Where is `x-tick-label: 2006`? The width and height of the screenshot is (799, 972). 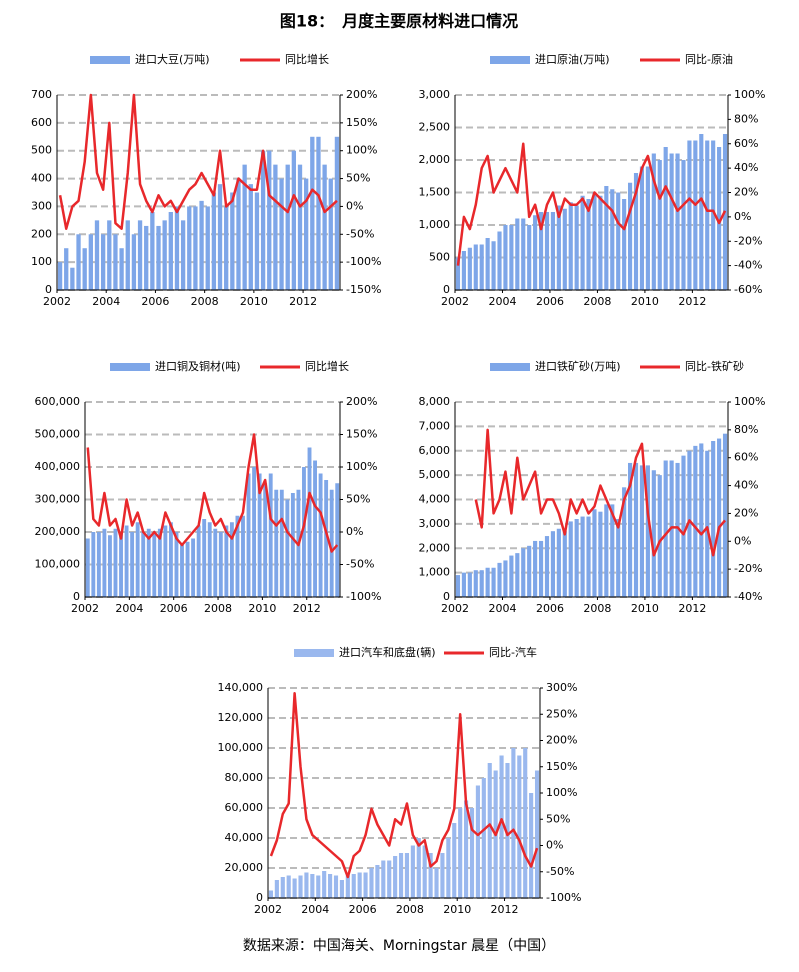 x-tick-label: 2006 is located at coordinates (363, 909).